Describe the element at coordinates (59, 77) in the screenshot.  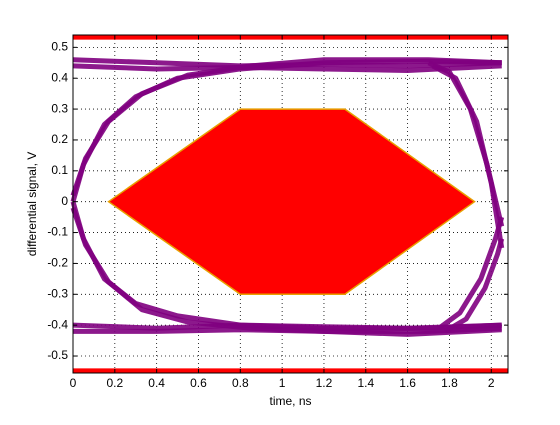
I see `y-tick-label: 0.4` at that location.